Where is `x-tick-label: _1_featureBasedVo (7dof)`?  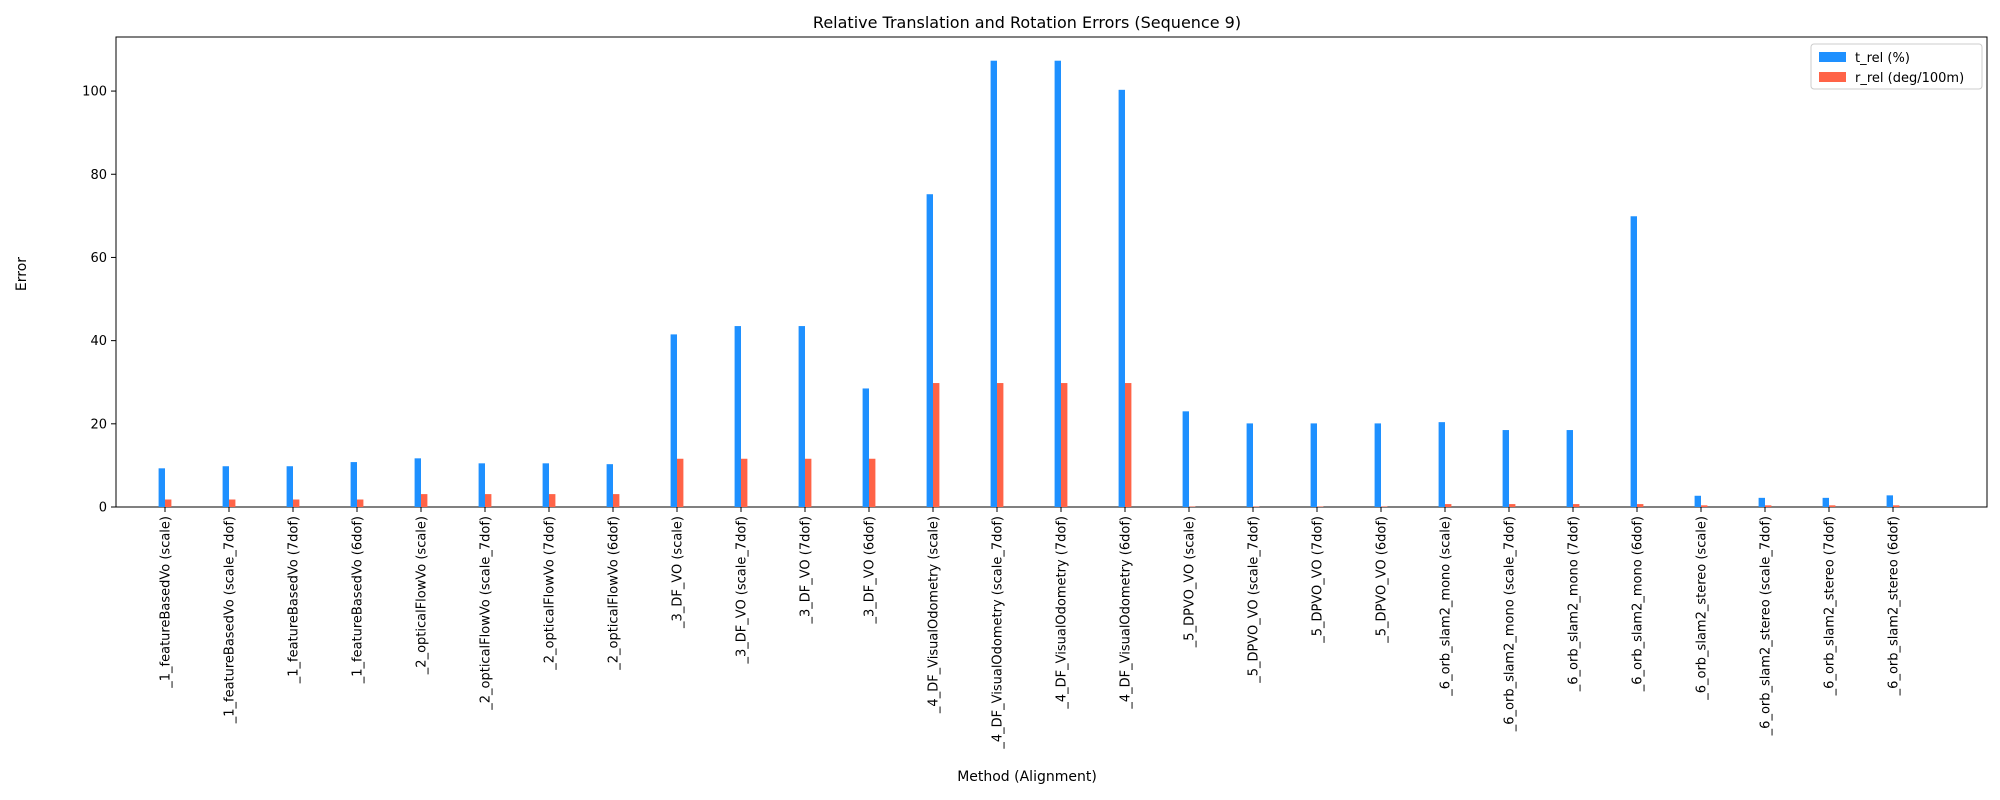
x-tick-label: _1_featureBasedVo (7dof) is located at coordinates (294, 600).